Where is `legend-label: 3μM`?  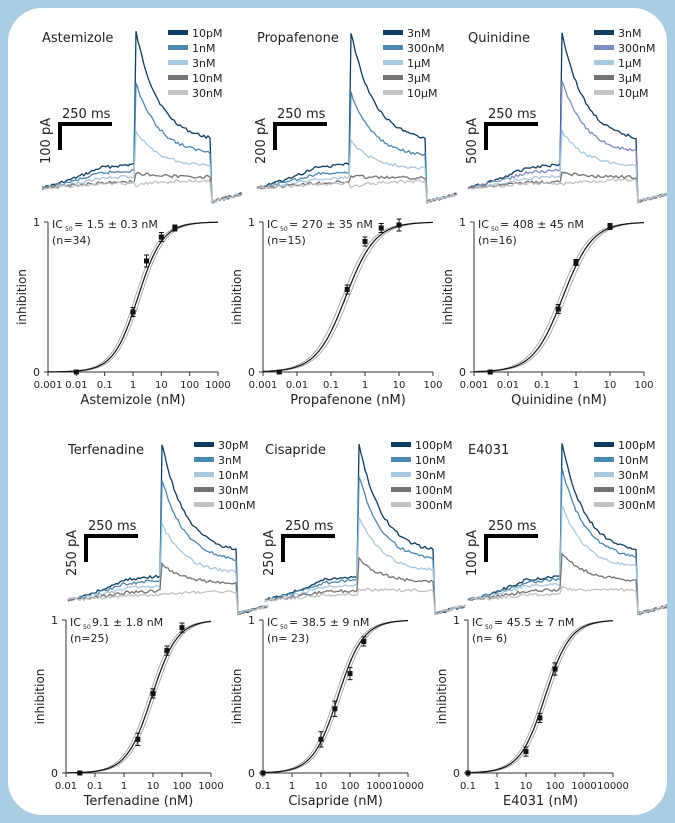 legend-label: 3μM is located at coordinates (419, 78).